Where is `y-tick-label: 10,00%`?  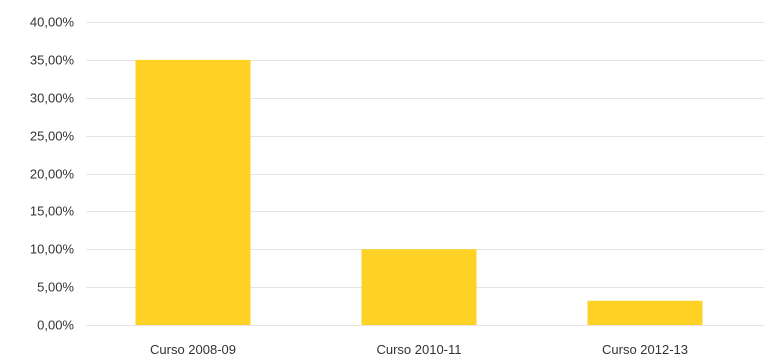 y-tick-label: 10,00% is located at coordinates (52, 249).